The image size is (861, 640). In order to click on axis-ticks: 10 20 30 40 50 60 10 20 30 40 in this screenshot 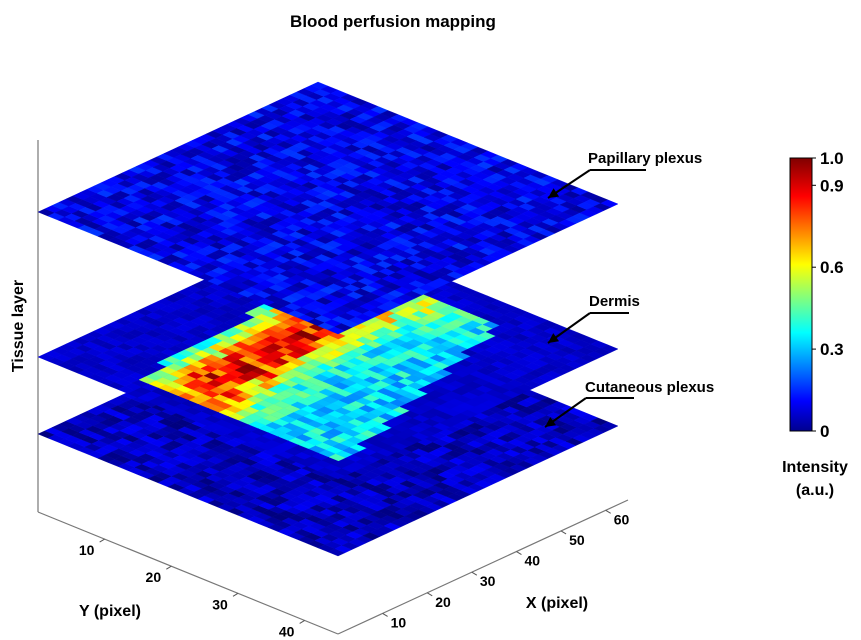, I will do `click(354, 574)`.